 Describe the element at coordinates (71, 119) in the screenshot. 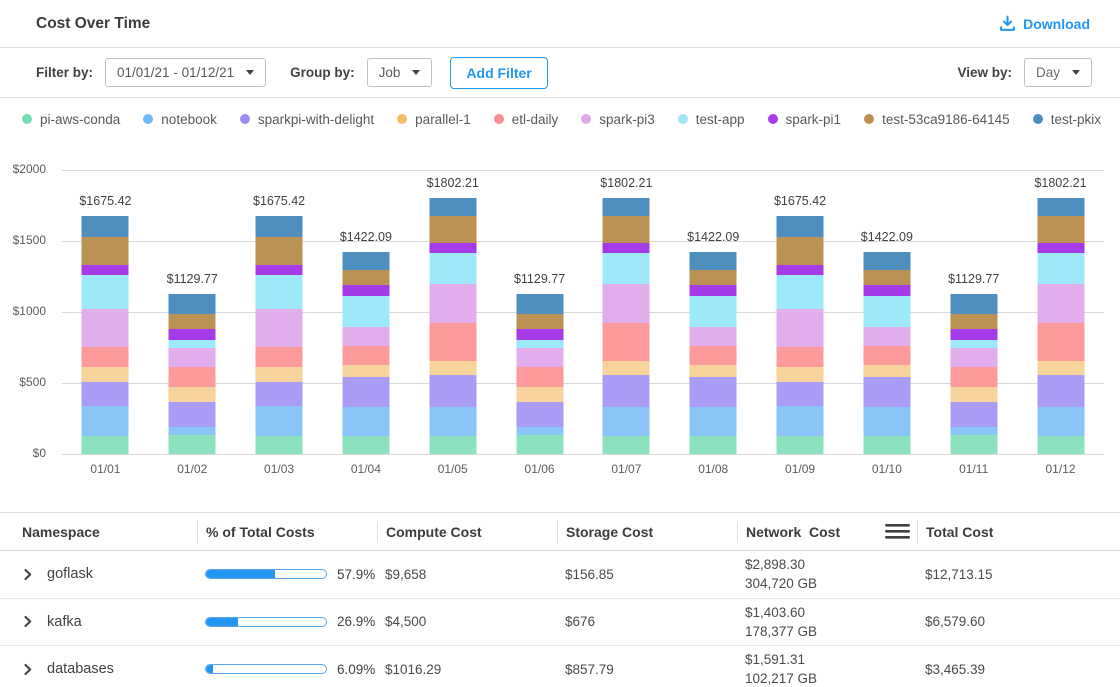

I see `legend-item-pi-aws-conda: pi-aws-conda` at that location.